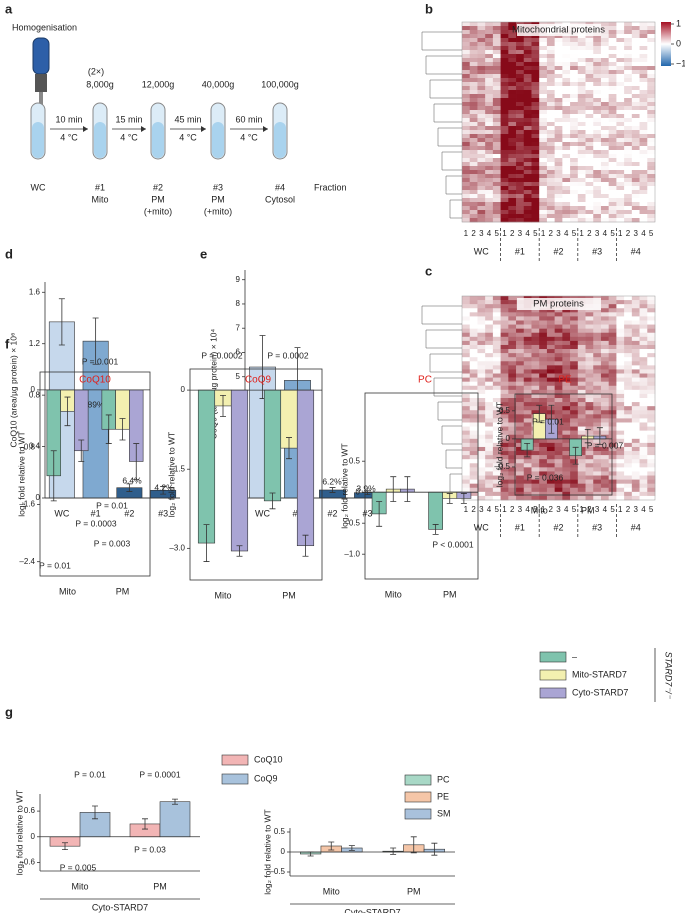  What do you see at coordinates (305, 468) in the screenshot?
I see `bar` at bounding box center [305, 468].